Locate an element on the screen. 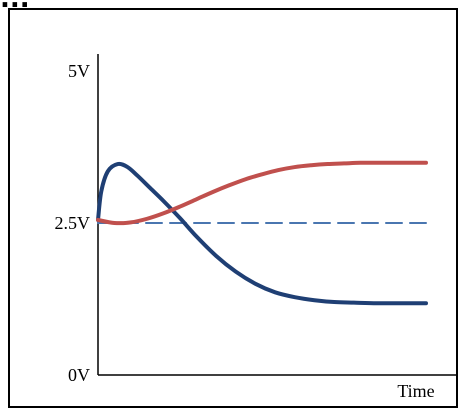 Image resolution: width=462 pixels, height=412 pixels. x-axis-label: Time is located at coordinates (415, 391).